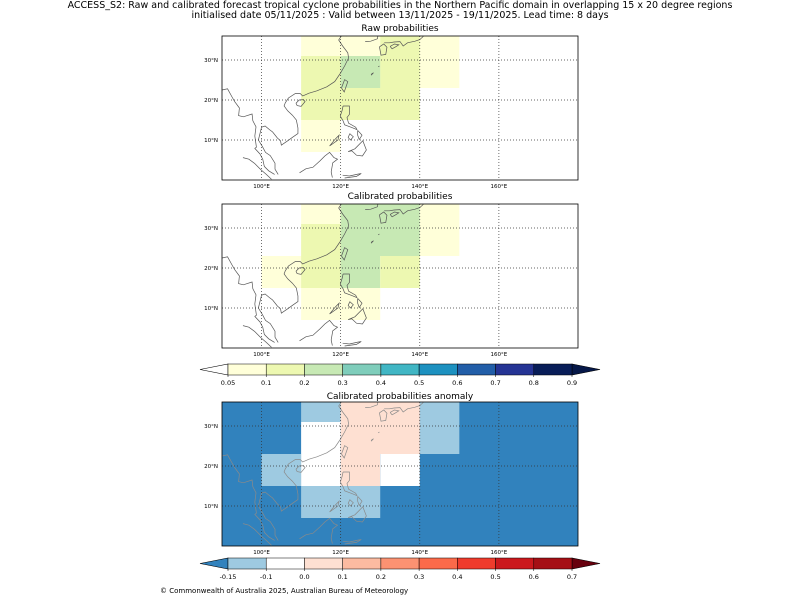 The height and width of the screenshot is (600, 800). Describe the element at coordinates (572, 383) in the screenshot. I see `colorbar-tick-label: 0.9` at that location.